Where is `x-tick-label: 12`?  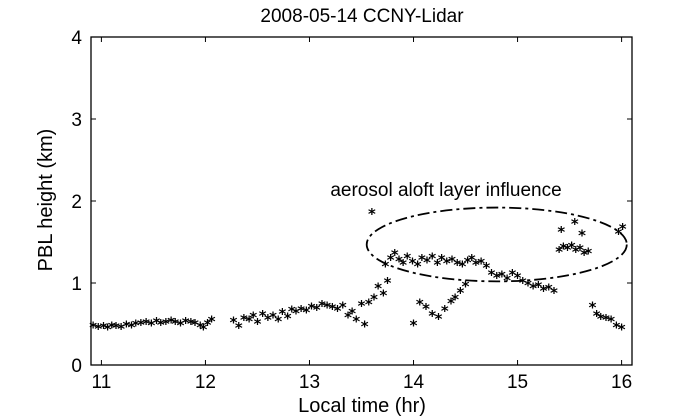 x-tick-label: 12 is located at coordinates (205, 382).